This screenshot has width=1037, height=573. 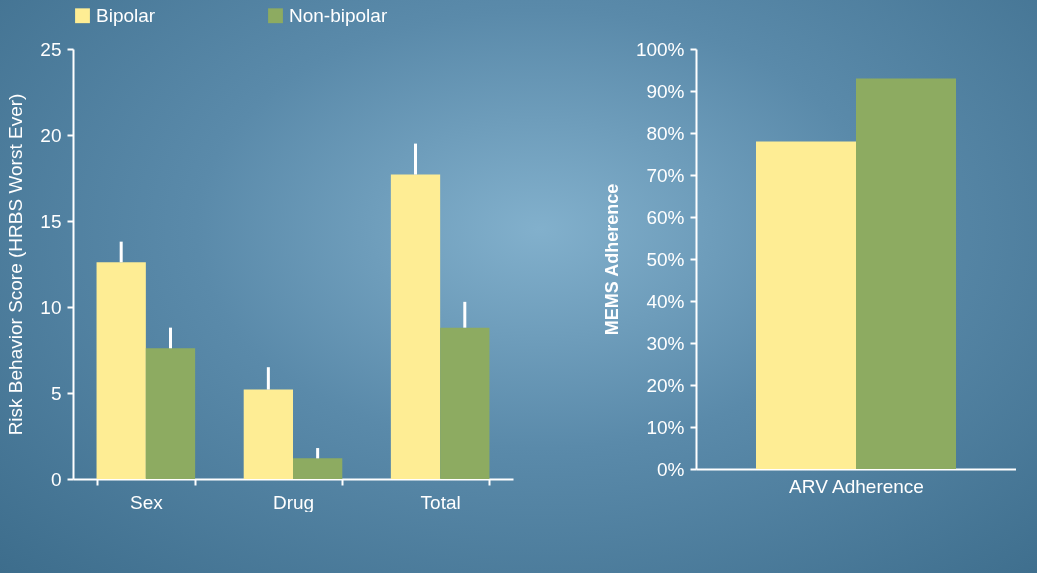 I want to click on y-axis-title: Risk Behavior Score (HRBS Worst Ever), so click(x=16, y=264).